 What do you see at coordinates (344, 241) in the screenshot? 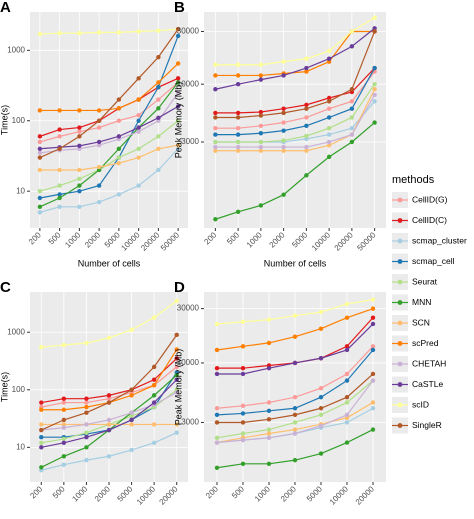
I see `x-tick-label: 20000` at bounding box center [344, 241].